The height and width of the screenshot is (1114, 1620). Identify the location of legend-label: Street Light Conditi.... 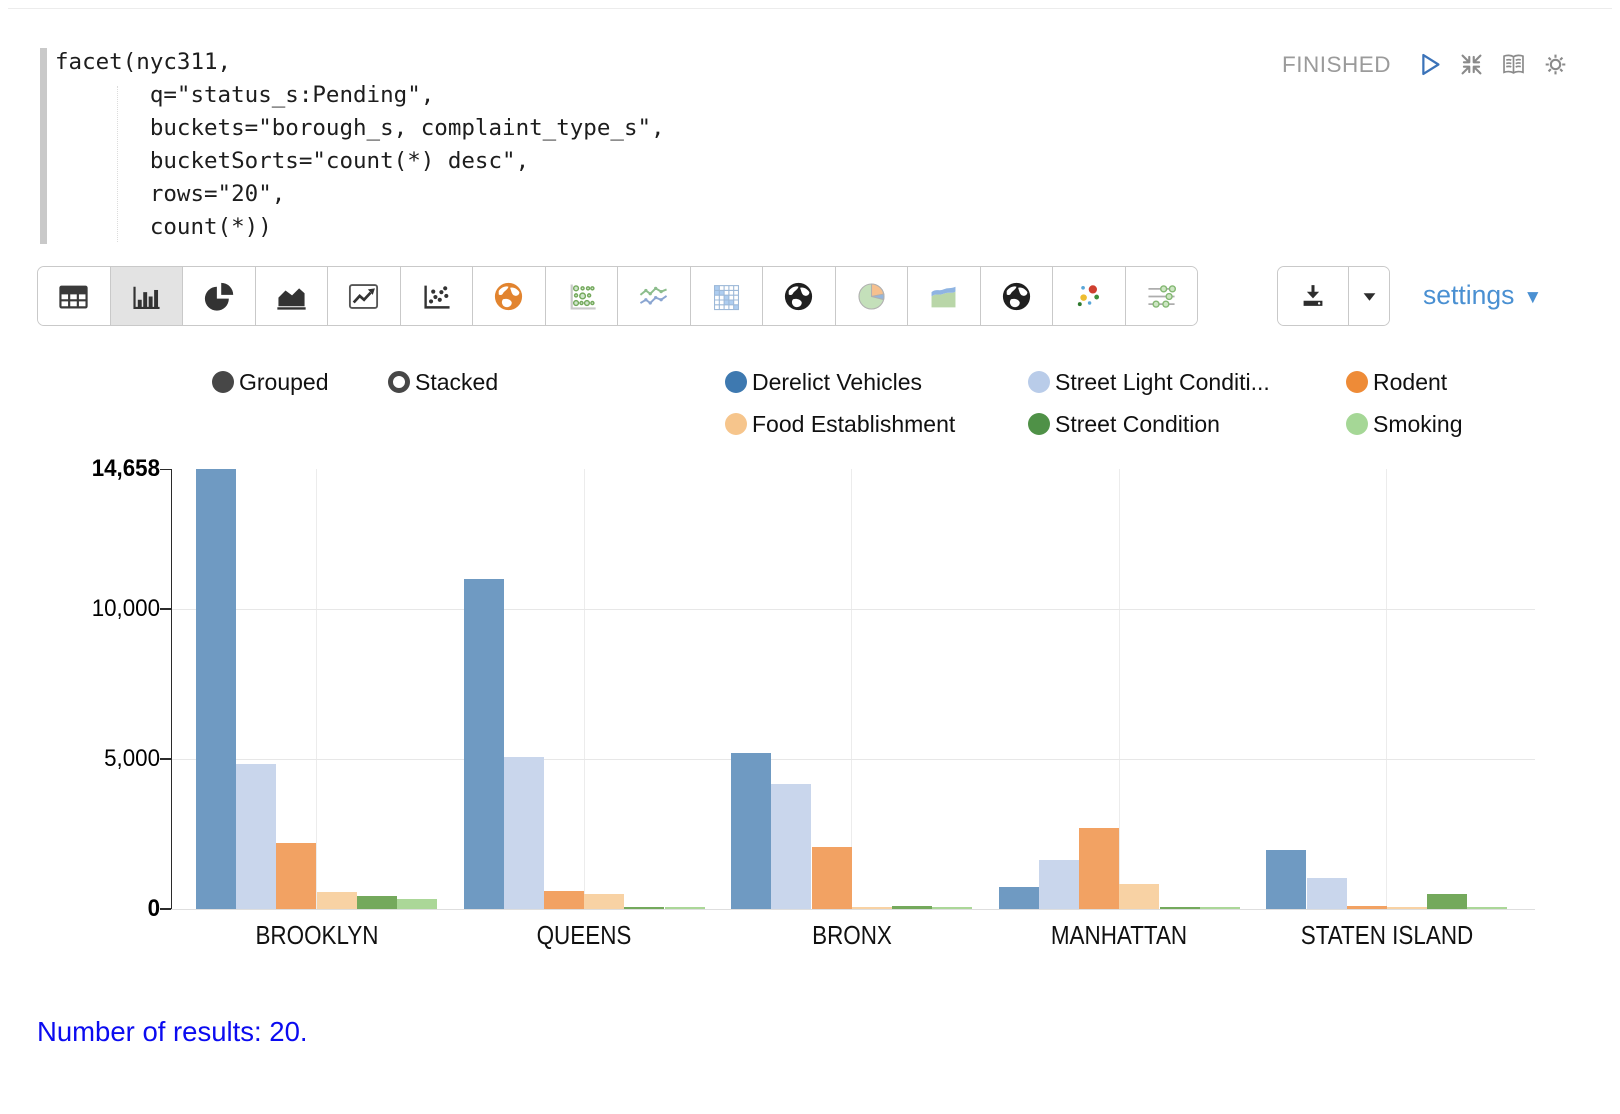
(1162, 381).